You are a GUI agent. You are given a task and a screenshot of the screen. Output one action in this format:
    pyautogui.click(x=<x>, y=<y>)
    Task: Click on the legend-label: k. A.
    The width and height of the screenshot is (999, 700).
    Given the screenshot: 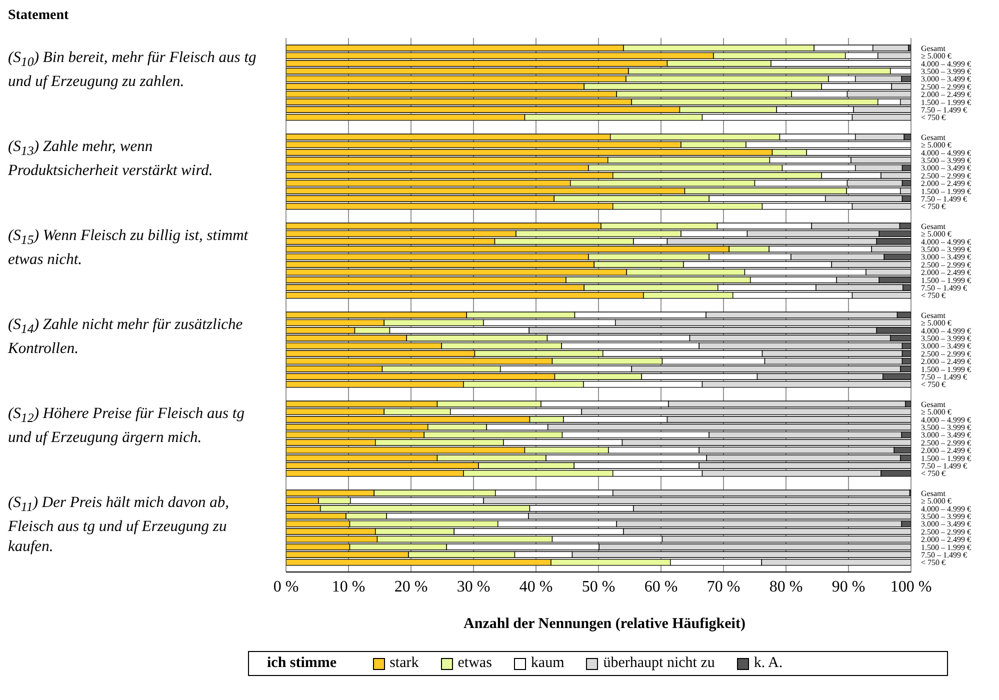 What is the action you would take?
    pyautogui.click(x=768, y=663)
    